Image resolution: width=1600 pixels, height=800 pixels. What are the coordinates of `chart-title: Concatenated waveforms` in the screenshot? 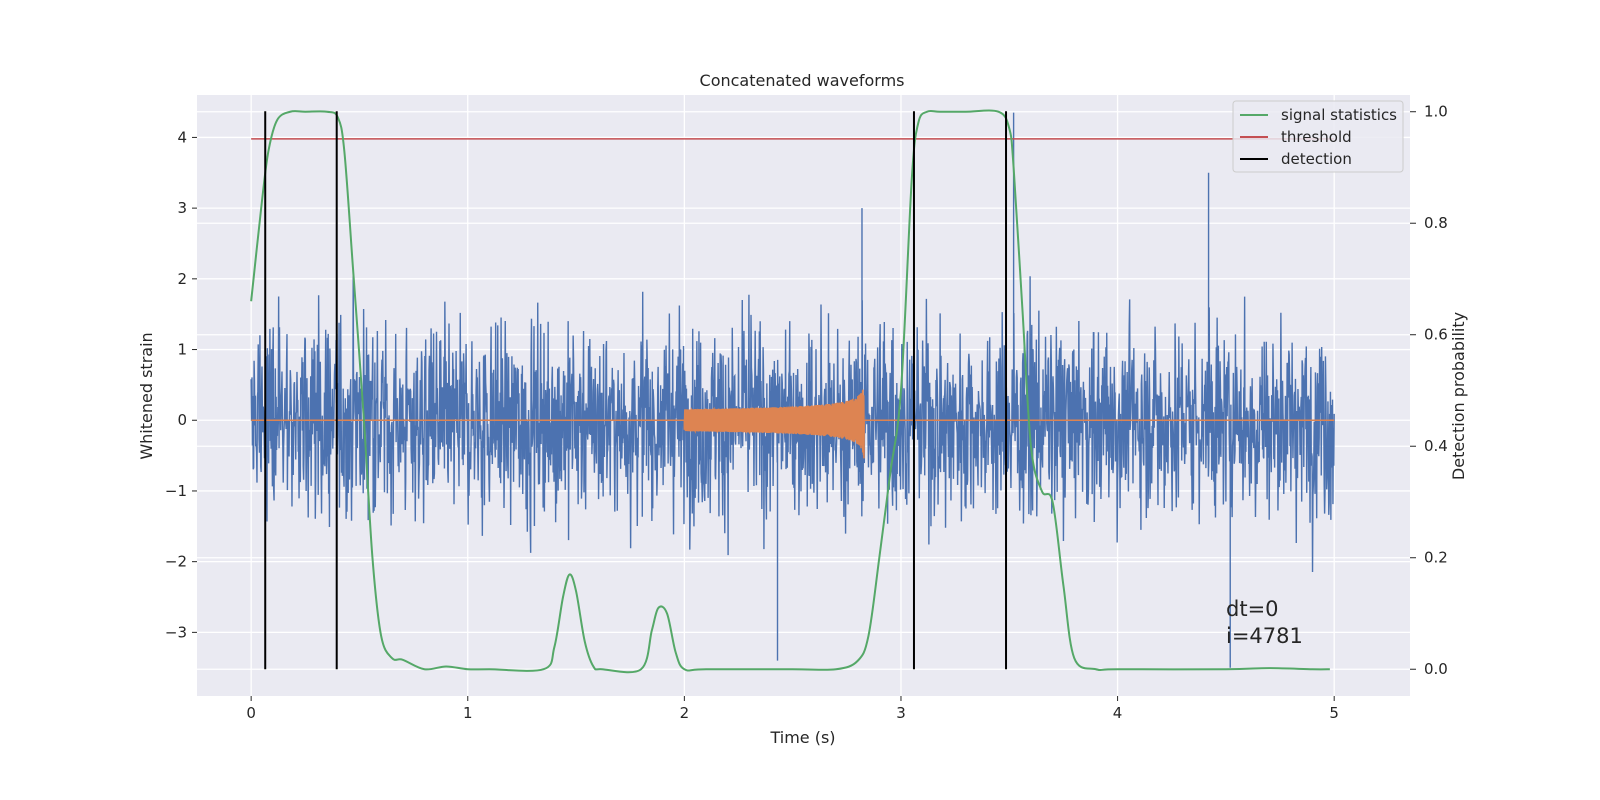 It's located at (802, 80).